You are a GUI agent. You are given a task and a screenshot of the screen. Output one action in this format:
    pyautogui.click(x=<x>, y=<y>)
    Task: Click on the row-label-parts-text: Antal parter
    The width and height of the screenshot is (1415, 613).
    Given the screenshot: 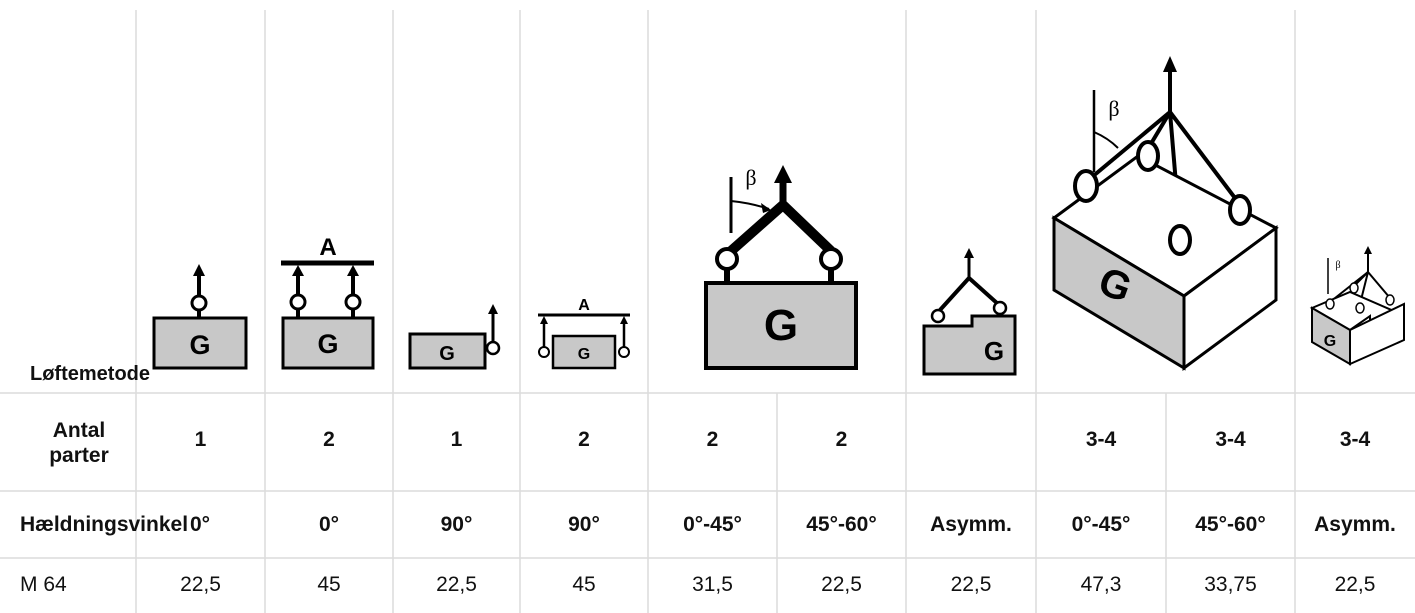 What is the action you would take?
    pyautogui.click(x=79, y=443)
    